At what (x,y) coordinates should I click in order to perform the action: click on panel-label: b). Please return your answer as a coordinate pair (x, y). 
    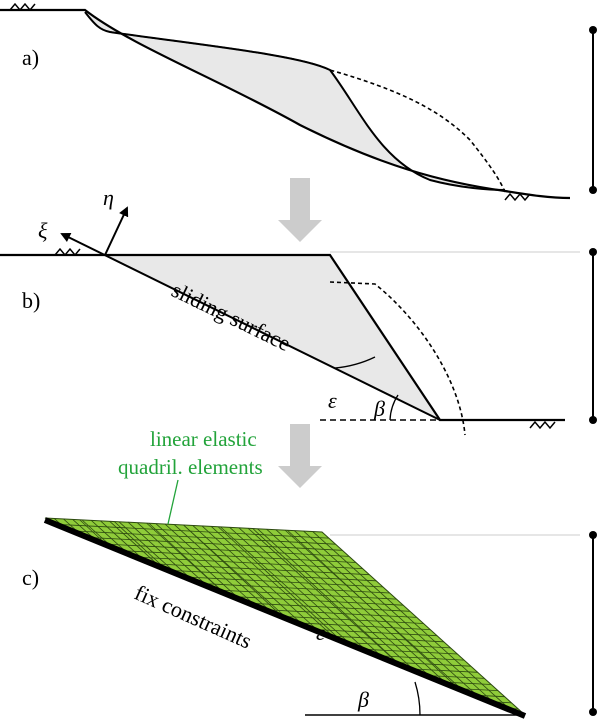
    Looking at the image, I should click on (31, 300).